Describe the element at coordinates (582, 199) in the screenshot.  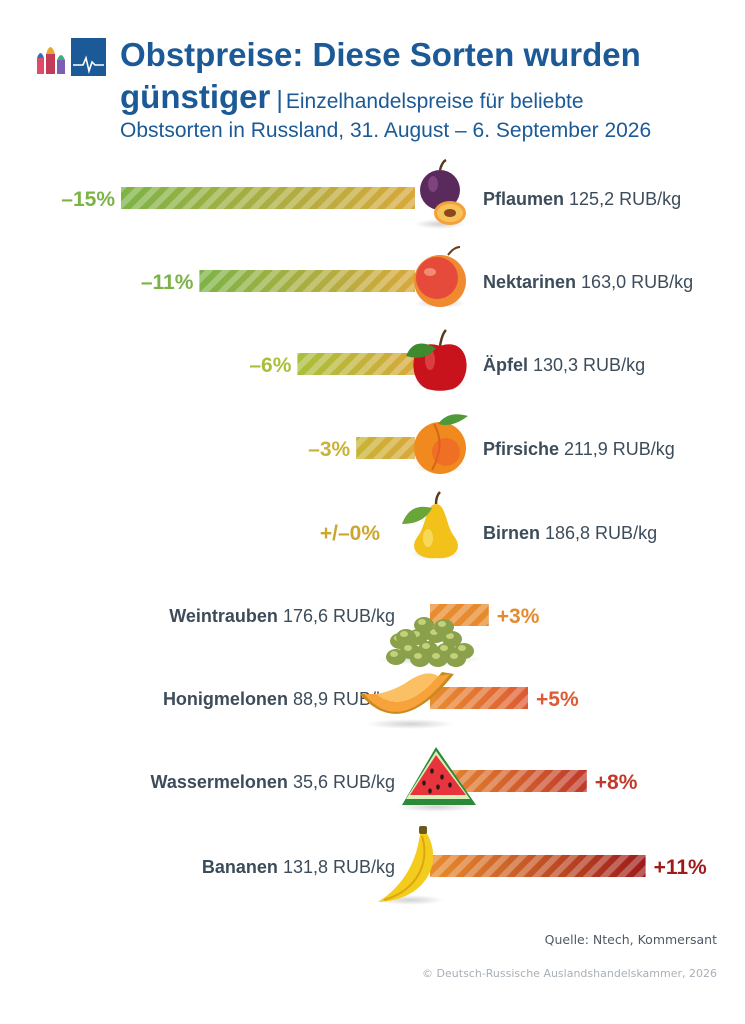
I see `fruit-label: Pflaumen 125,2 RUB/kg` at that location.